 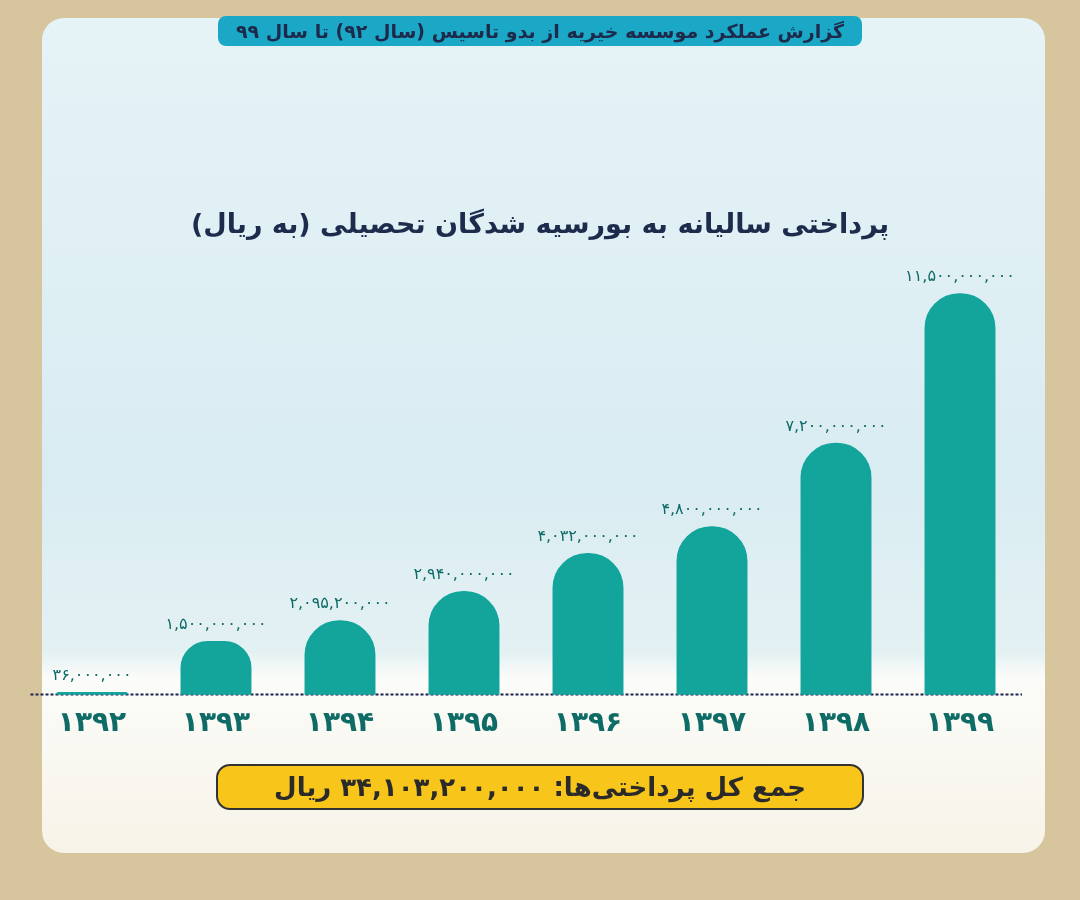 I want to click on x-tick-label: ۱۳۹۷, so click(x=712, y=721).